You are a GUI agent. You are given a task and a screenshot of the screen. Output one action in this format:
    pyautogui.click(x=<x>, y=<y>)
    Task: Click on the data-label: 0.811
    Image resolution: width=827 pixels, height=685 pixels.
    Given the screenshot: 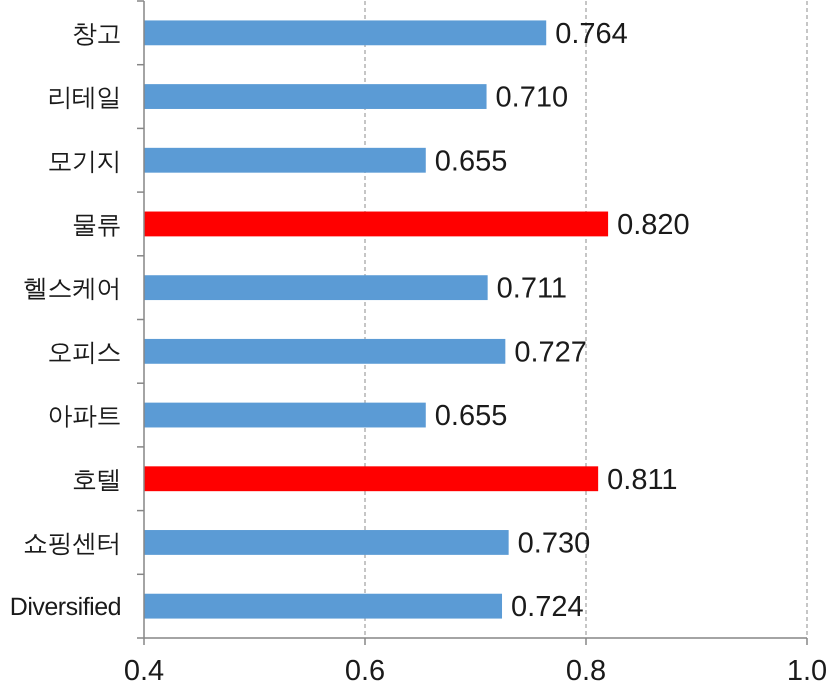 What is the action you would take?
    pyautogui.click(x=642, y=480)
    